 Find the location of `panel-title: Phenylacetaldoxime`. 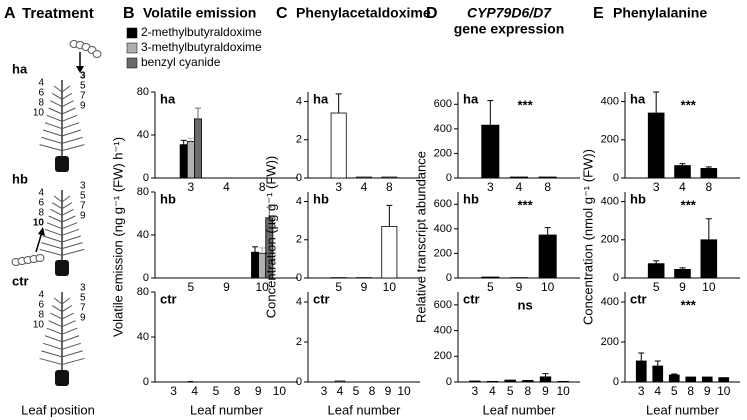

panel-title: Phenylacetaldoxime is located at coordinates (363, 13).